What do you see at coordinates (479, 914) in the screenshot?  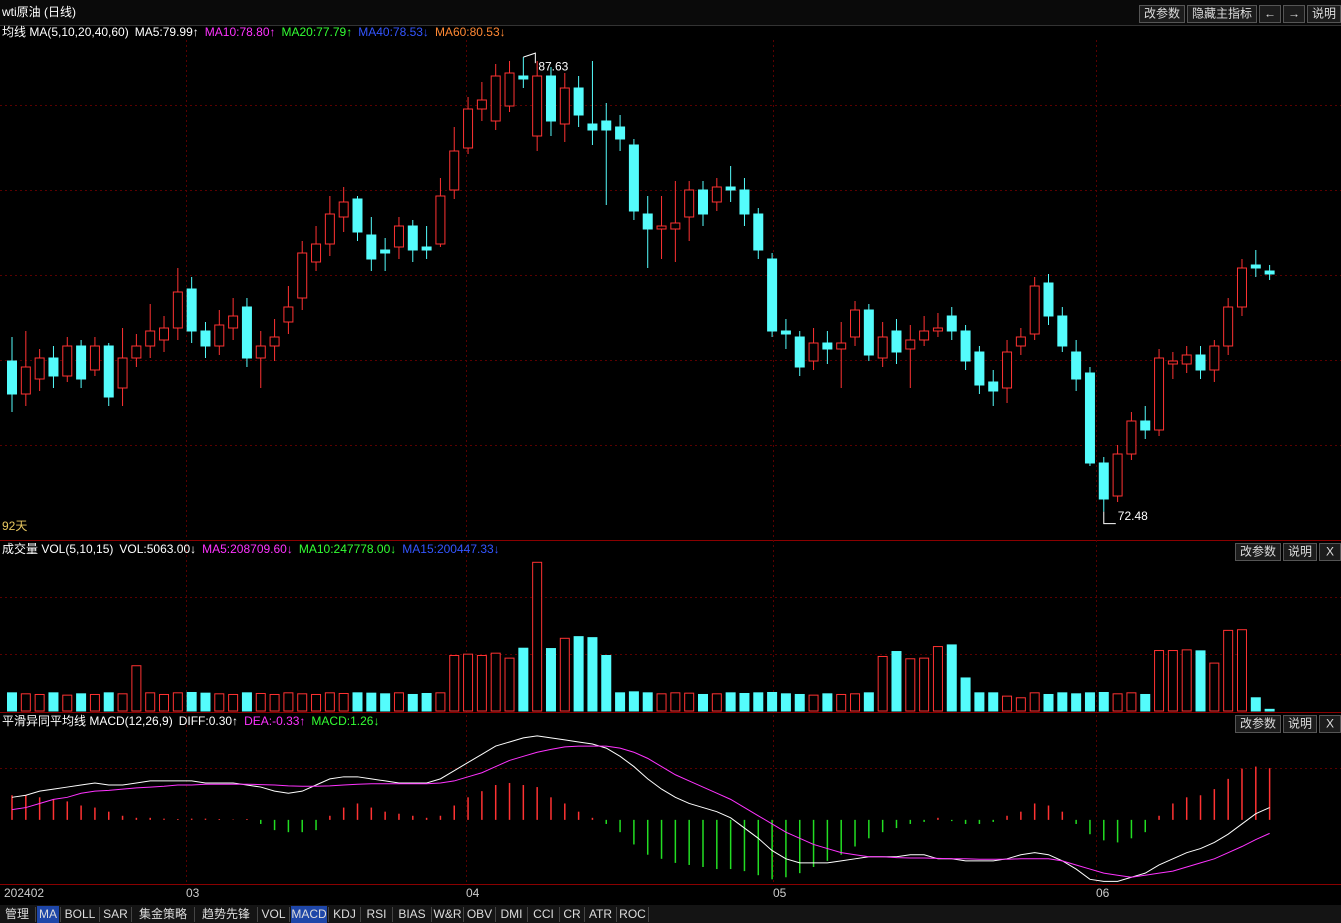 I see `tab: OBV` at bounding box center [479, 914].